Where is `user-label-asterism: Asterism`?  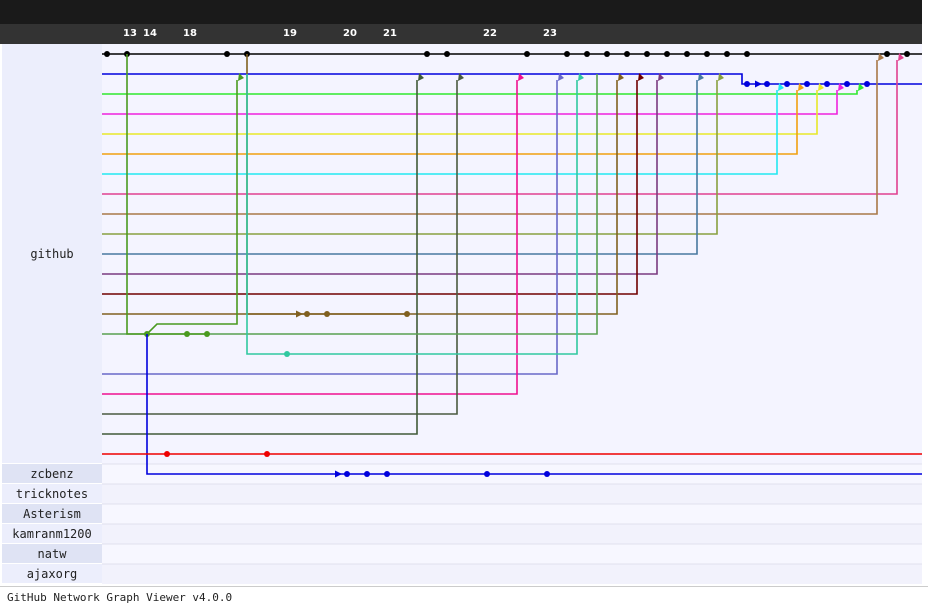
user-label-asterism: Asterism is located at coordinates (52, 514).